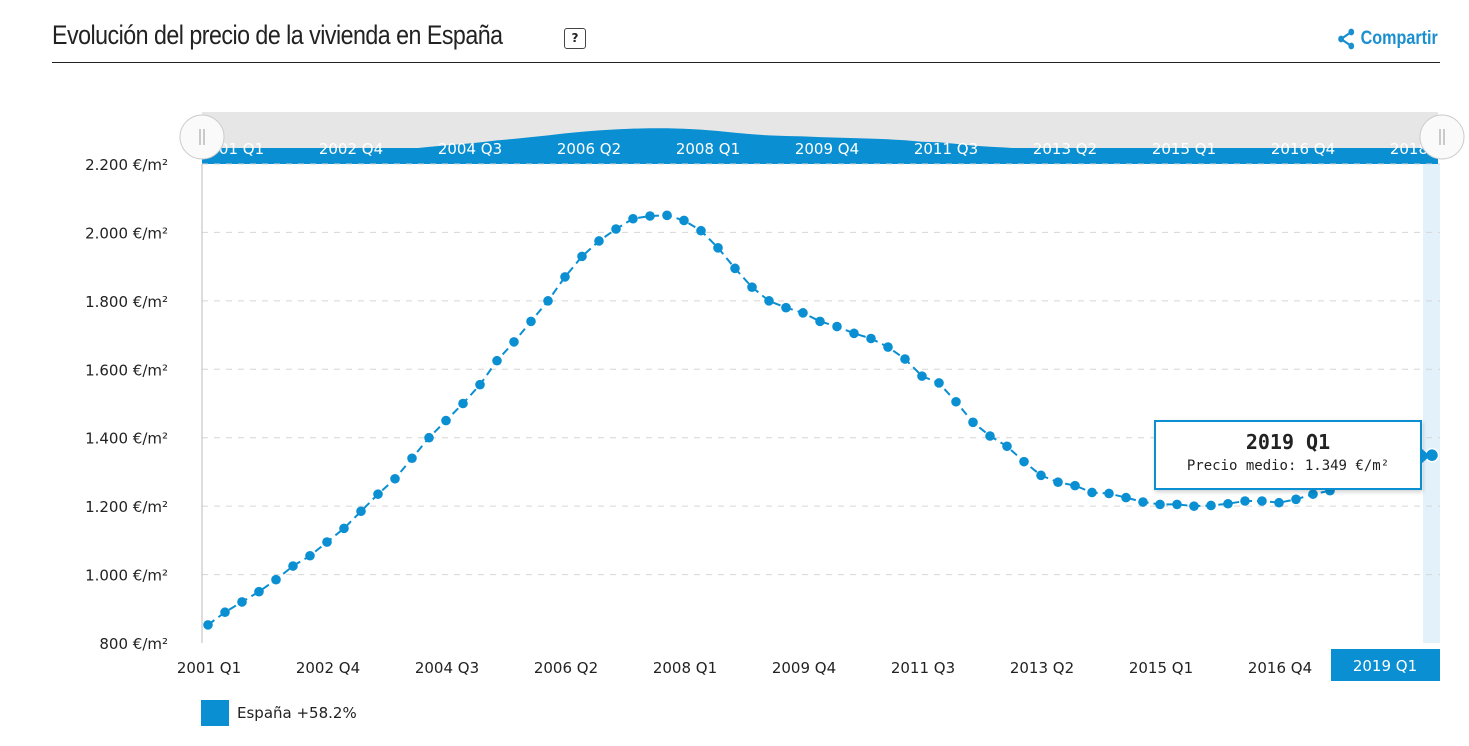  Describe the element at coordinates (1303, 149) in the screenshot. I see `navigator-label: 2016 Q4` at that location.